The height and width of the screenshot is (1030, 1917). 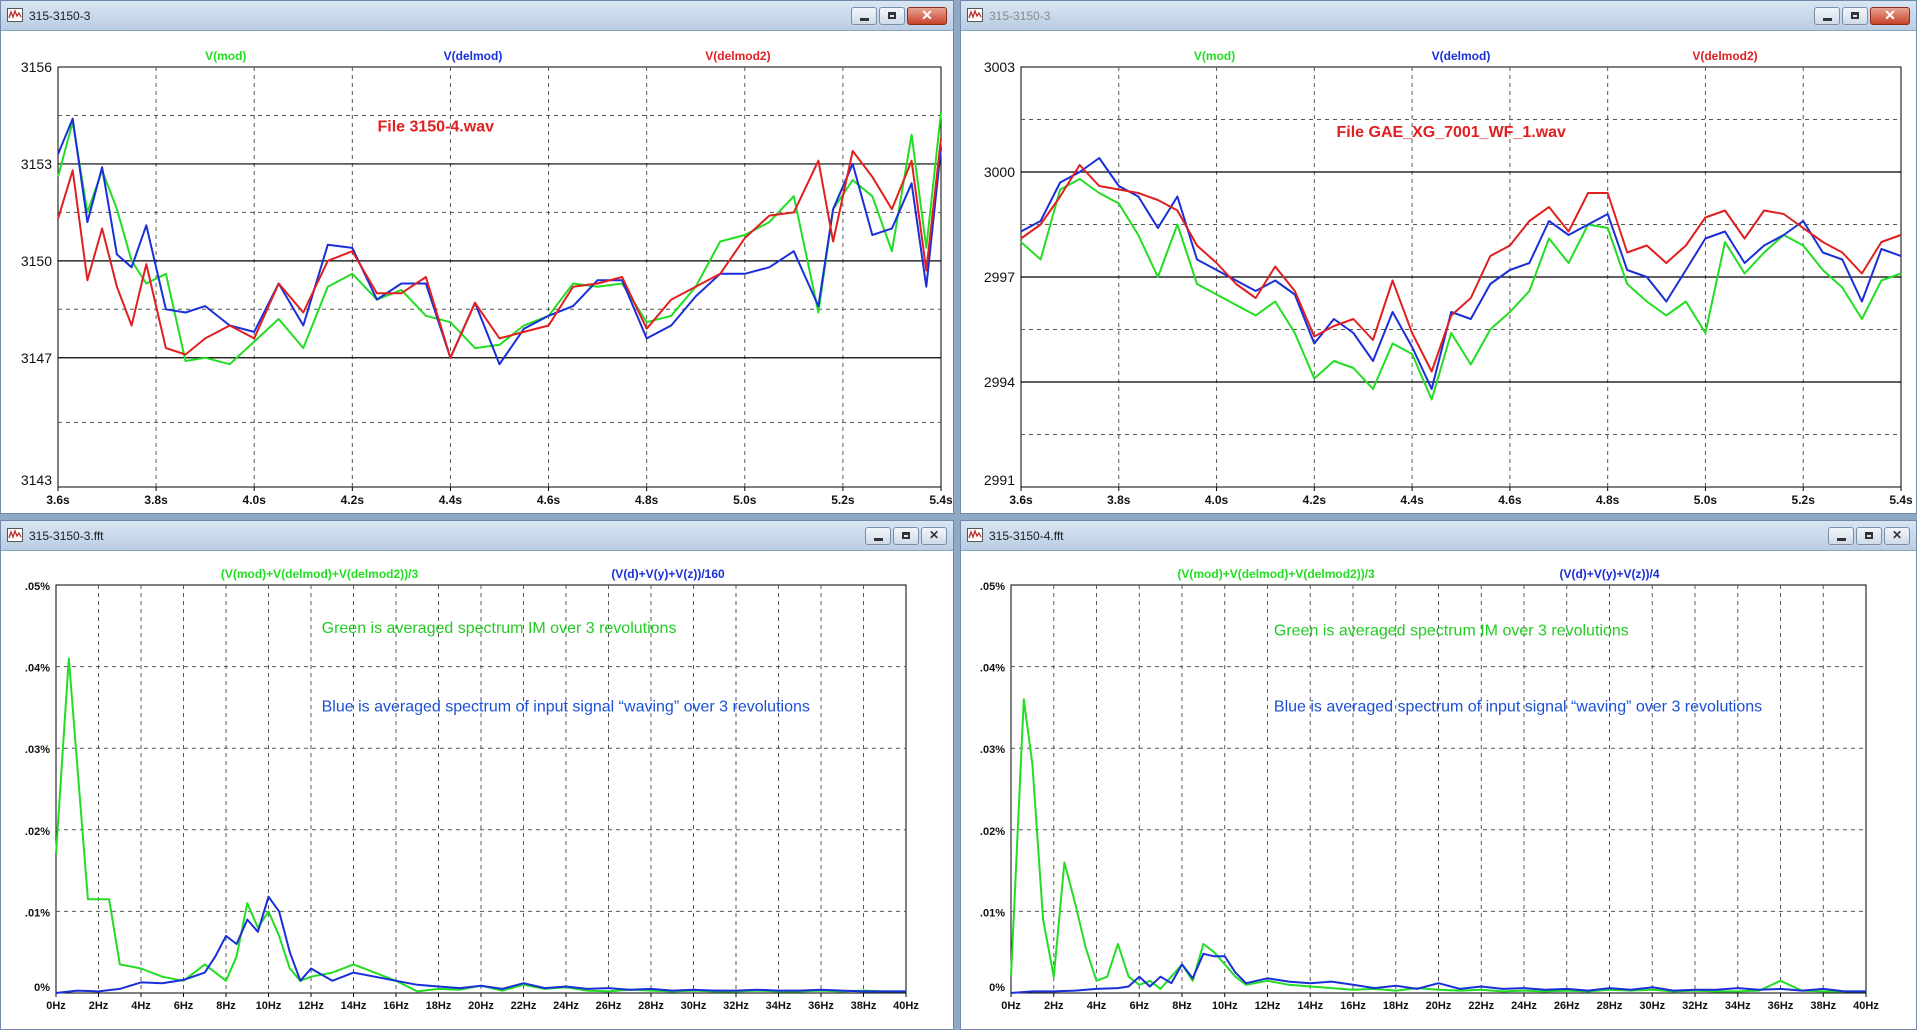 What do you see at coordinates (353, 500) in the screenshot?
I see `x-tick-label: 4.2s` at bounding box center [353, 500].